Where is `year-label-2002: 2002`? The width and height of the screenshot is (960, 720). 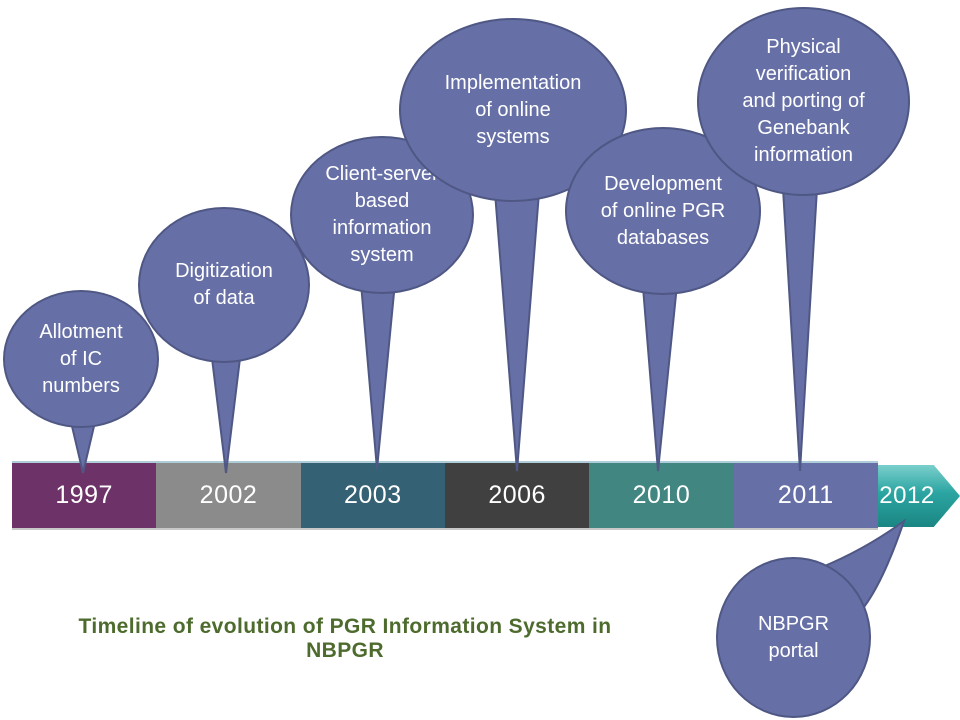 year-label-2002: 2002 is located at coordinates (228, 495).